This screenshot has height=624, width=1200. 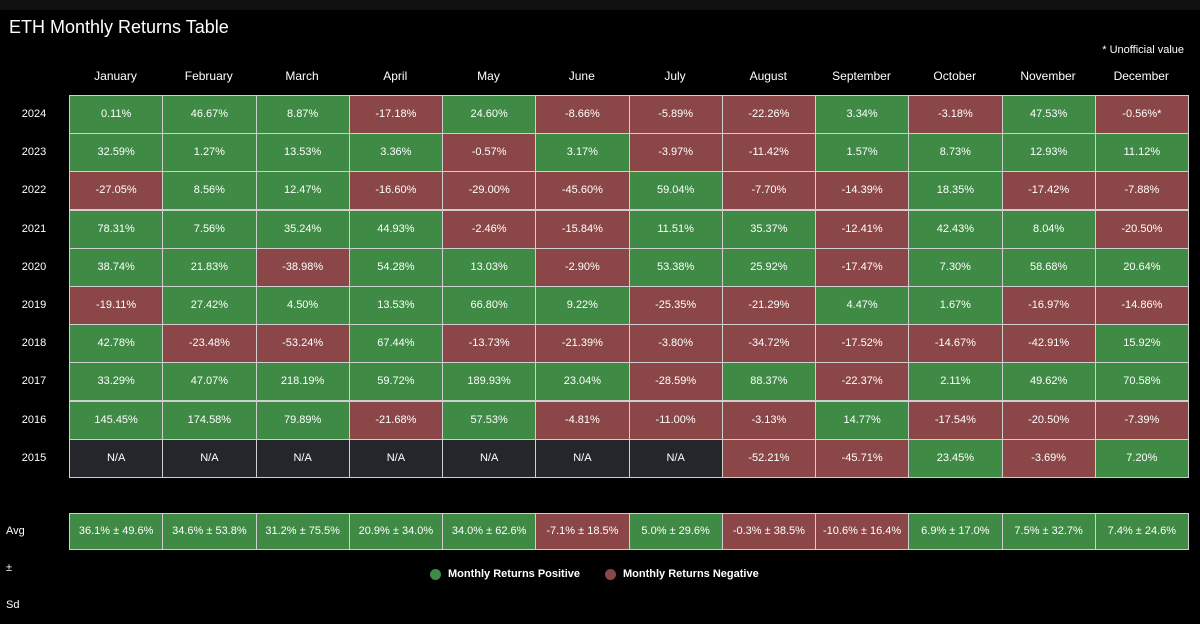 What do you see at coordinates (862, 229) in the screenshot?
I see `table-cell: -12.41%` at bounding box center [862, 229].